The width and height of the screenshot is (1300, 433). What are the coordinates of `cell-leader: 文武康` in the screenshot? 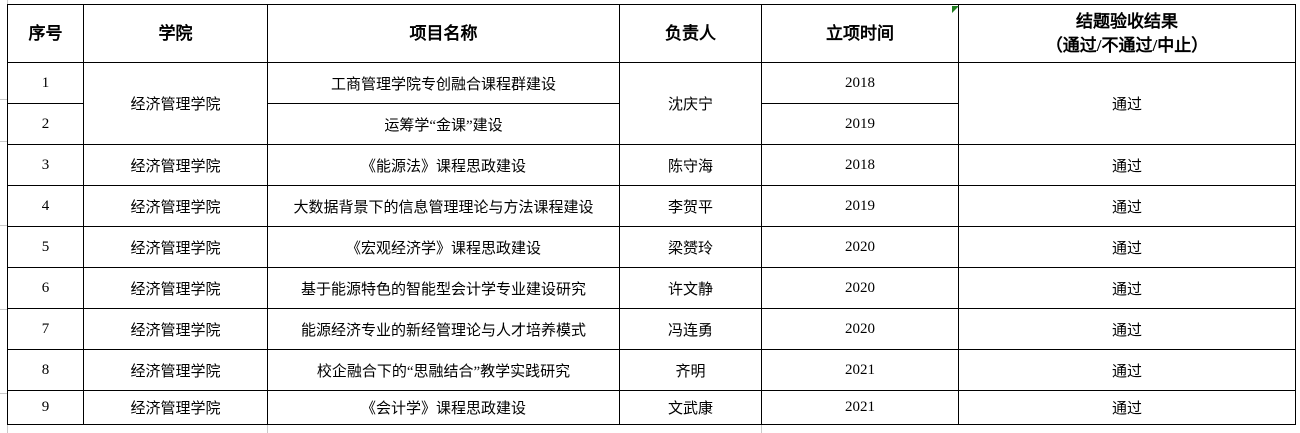 It's located at (690, 407).